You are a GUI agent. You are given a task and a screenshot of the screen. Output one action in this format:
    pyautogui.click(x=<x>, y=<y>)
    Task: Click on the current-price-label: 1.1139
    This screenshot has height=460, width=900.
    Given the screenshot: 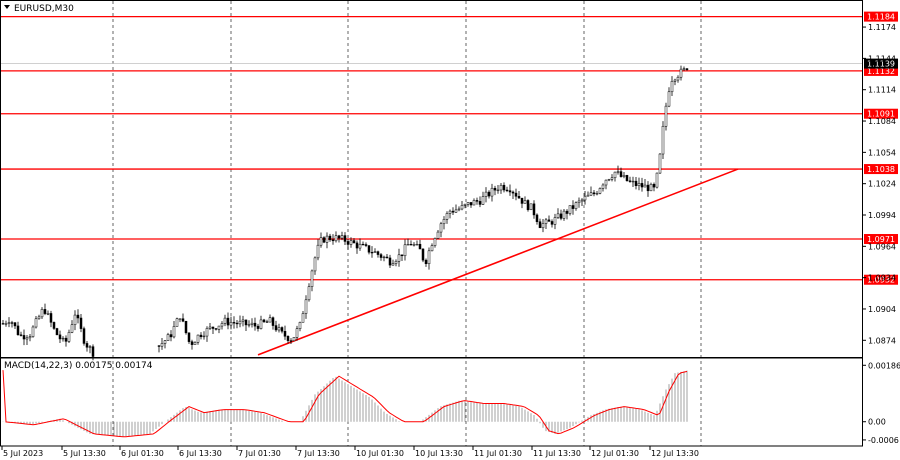 What is the action you would take?
    pyautogui.click(x=881, y=64)
    